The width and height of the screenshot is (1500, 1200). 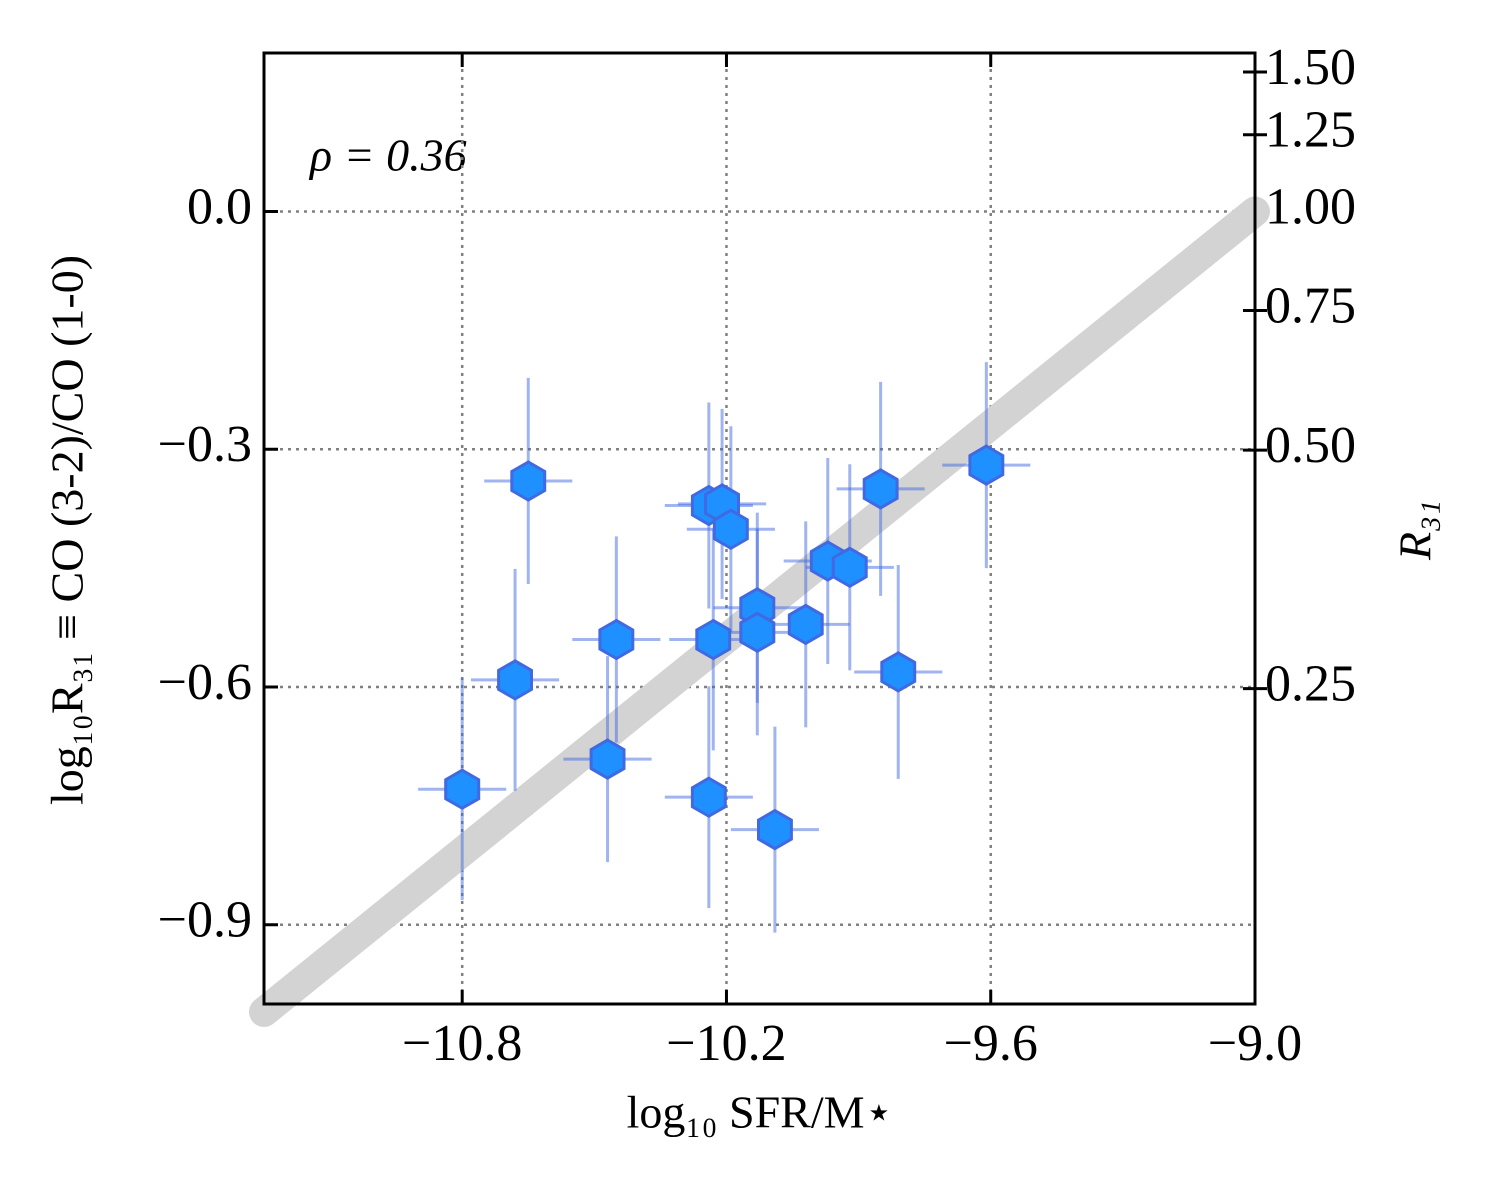 I want to click on y2-tick-label: 0.75, so click(x=1310, y=305).